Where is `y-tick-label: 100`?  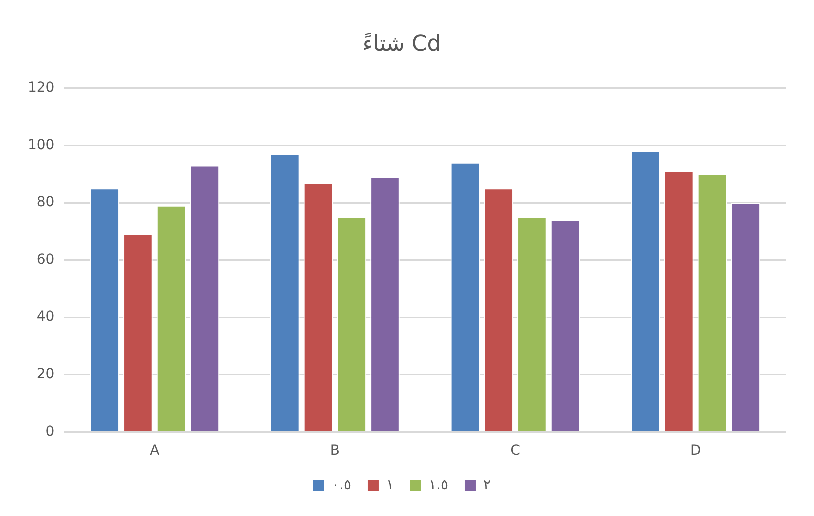 y-tick-label: 100 is located at coordinates (41, 145).